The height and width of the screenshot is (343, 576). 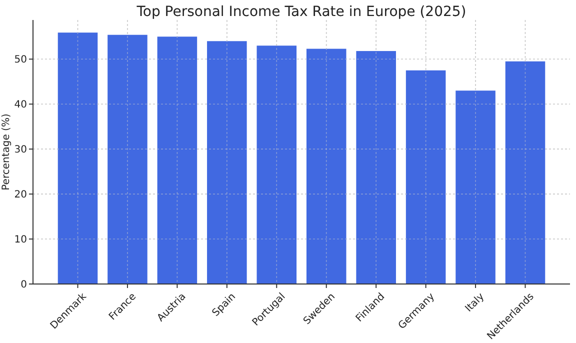 What do you see at coordinates (20, 60) in the screenshot?
I see `y-tick-label: 50` at bounding box center [20, 60].